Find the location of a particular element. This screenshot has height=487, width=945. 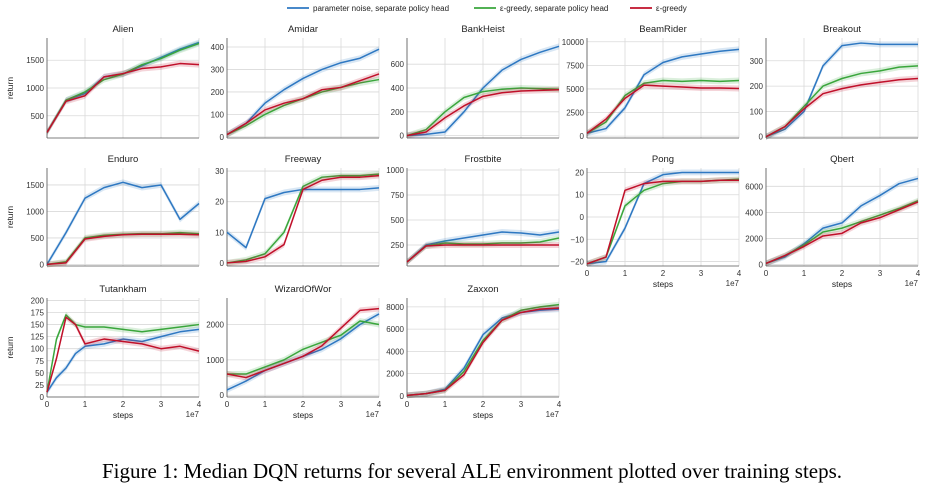

line-freeway-eg is located at coordinates (303, 219).